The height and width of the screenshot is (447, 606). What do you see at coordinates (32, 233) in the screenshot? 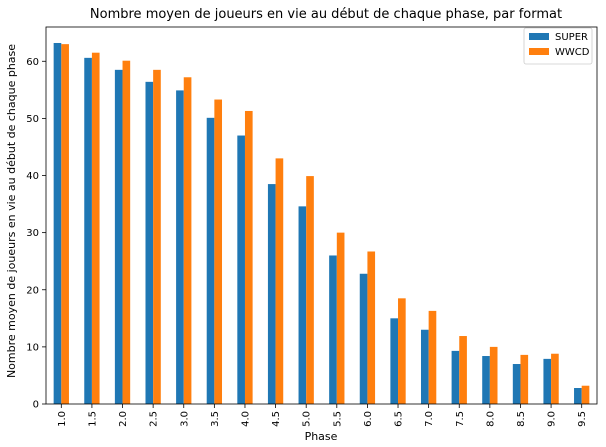
I see `y-tick-label: 30` at bounding box center [32, 233].